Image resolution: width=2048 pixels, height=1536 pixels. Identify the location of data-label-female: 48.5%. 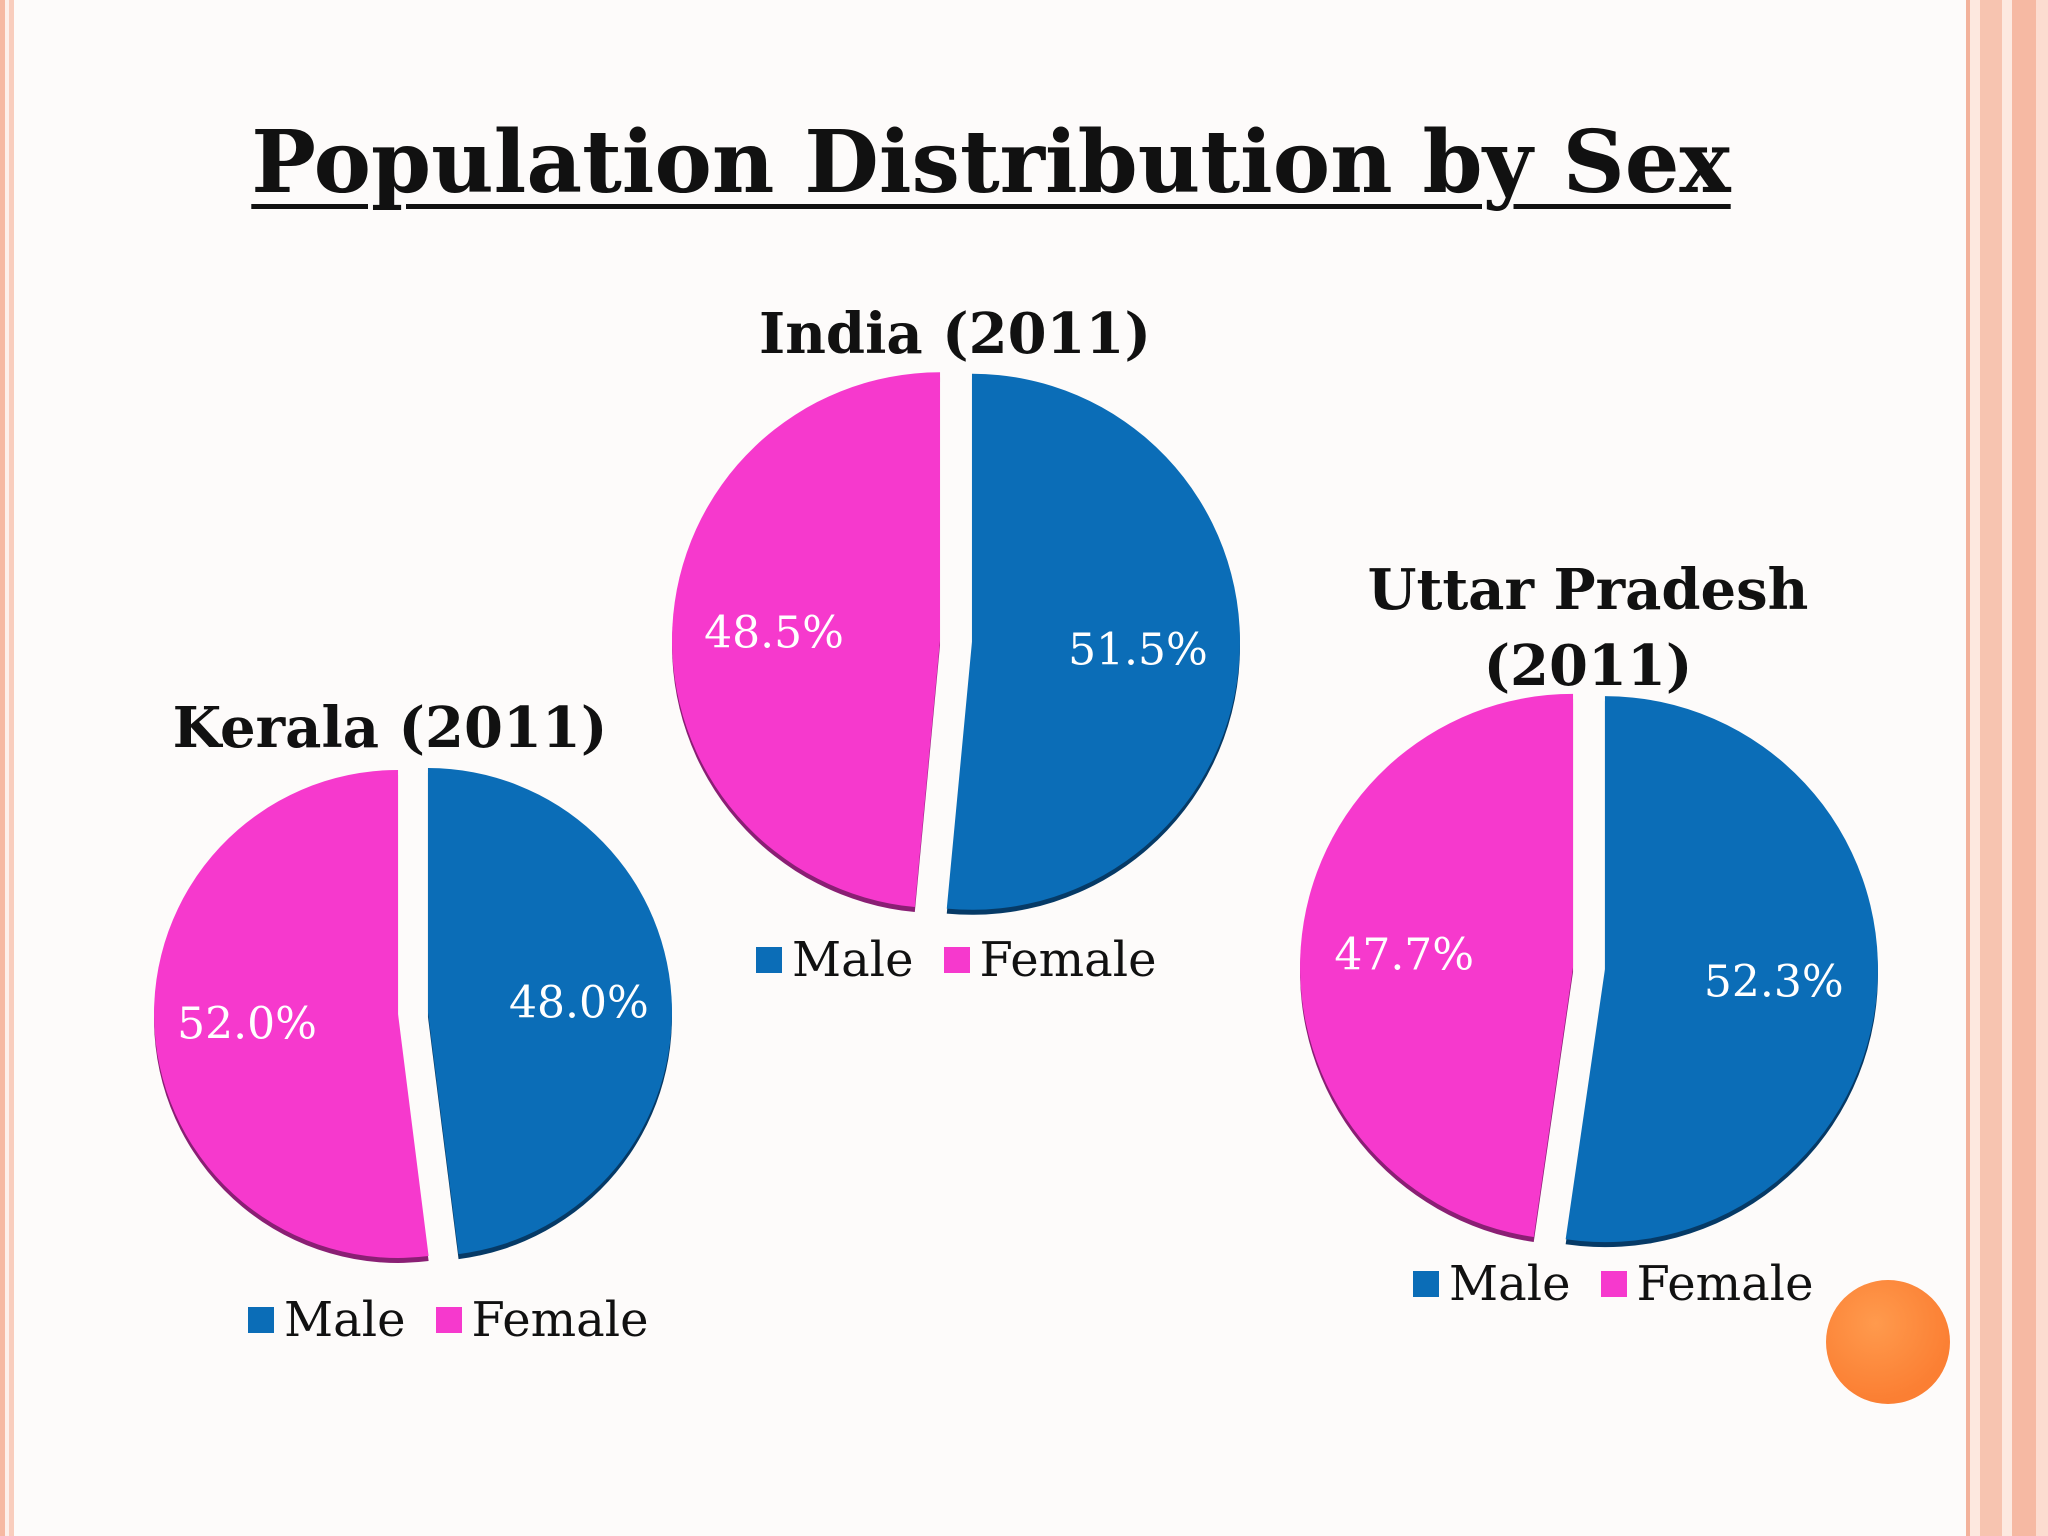
(774, 632).